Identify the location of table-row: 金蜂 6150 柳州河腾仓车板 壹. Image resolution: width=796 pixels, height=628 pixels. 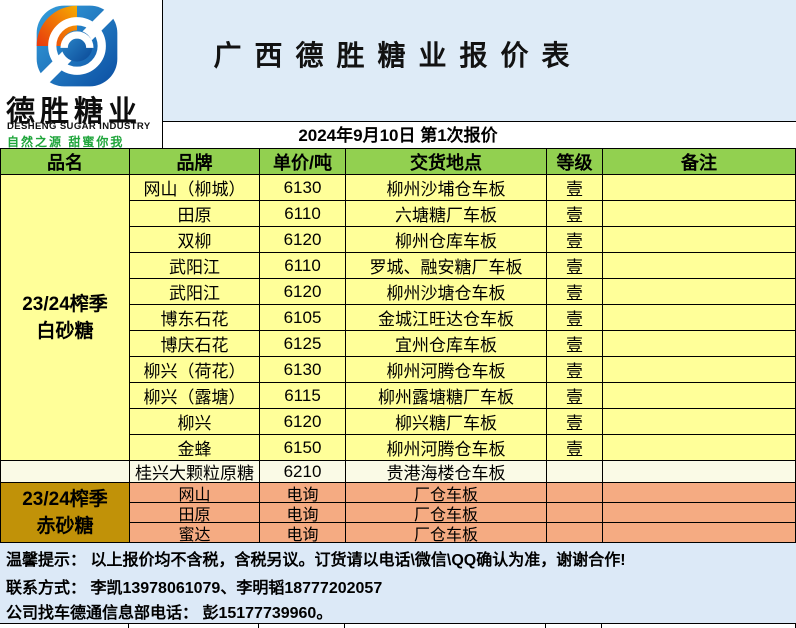
(463, 448).